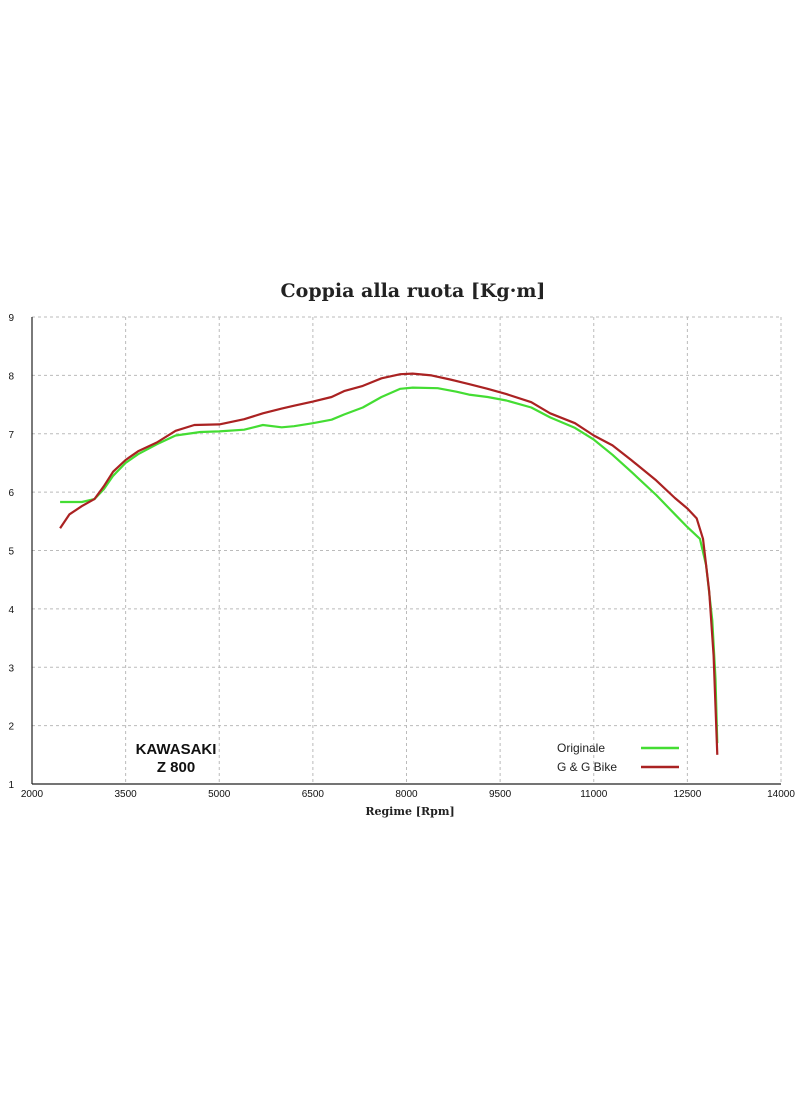 The image size is (800, 1096). Describe the element at coordinates (11, 552) in the screenshot. I see `y-tick-label: 5` at that location.